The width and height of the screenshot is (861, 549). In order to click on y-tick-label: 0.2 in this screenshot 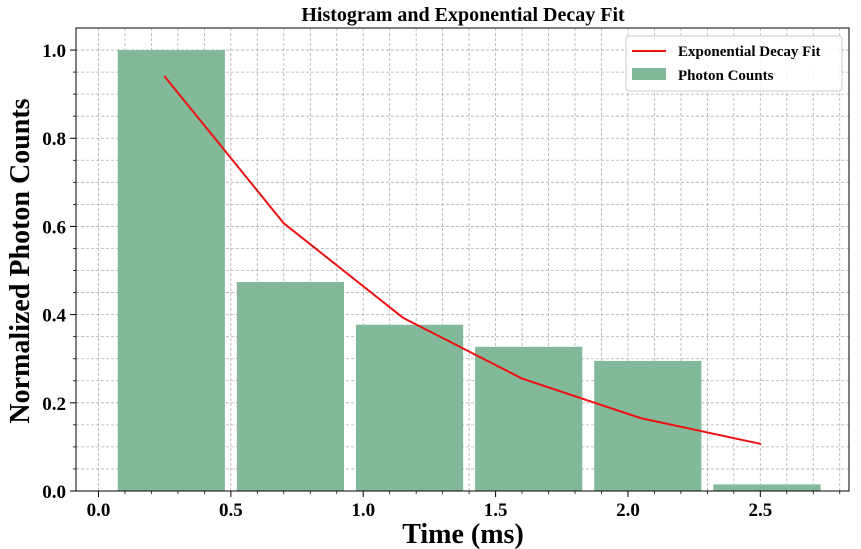, I will do `click(54, 404)`.